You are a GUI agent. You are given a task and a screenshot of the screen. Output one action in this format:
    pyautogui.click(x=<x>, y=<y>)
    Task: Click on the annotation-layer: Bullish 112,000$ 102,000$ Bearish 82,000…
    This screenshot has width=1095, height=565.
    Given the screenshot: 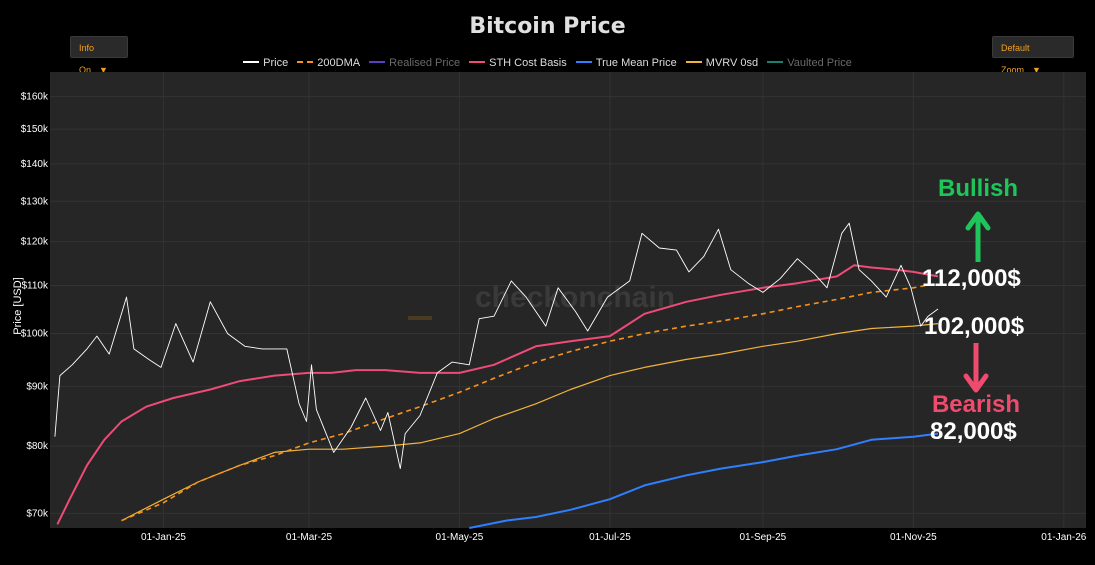 What is the action you would take?
    pyautogui.click(x=973, y=310)
    